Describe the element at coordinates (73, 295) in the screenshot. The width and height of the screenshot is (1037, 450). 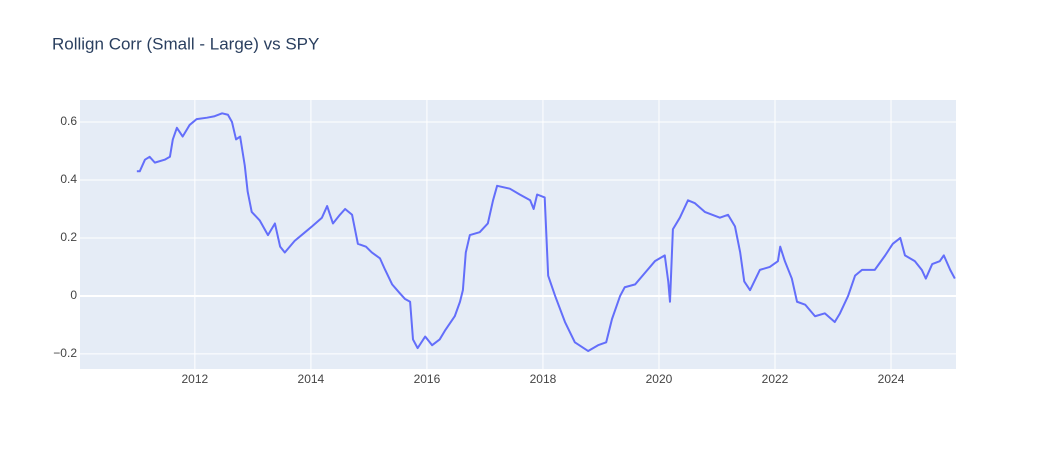
I see `y-tick-label: 0` at that location.